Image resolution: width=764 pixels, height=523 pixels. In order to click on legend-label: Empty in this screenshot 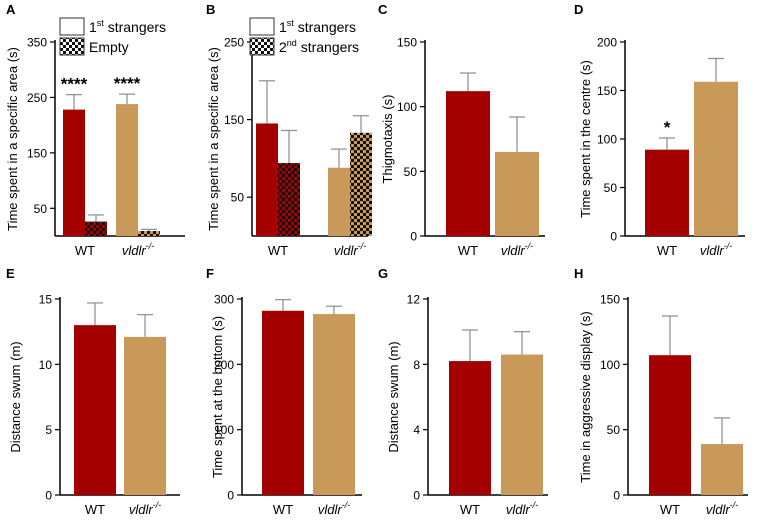, I will do `click(109, 47)`.